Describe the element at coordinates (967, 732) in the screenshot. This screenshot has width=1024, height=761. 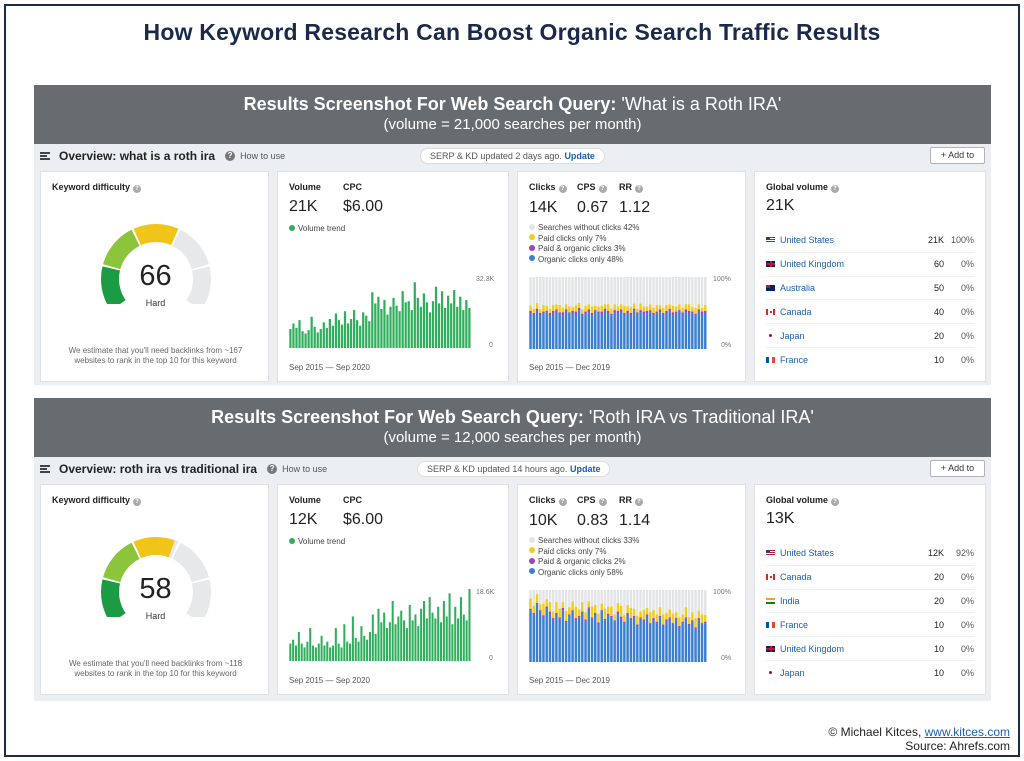
I see `kitces-link: www.kitces.com` at that location.